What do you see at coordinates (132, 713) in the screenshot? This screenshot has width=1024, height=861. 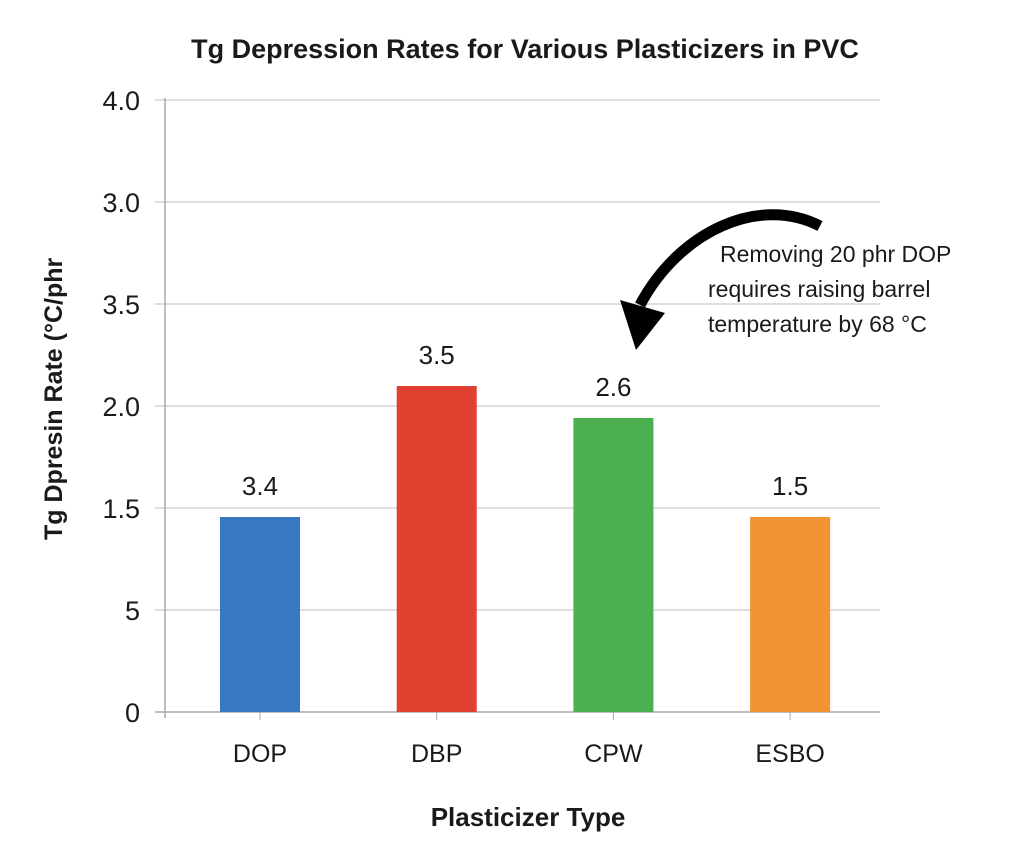 I see `y-tick-label: 0` at bounding box center [132, 713].